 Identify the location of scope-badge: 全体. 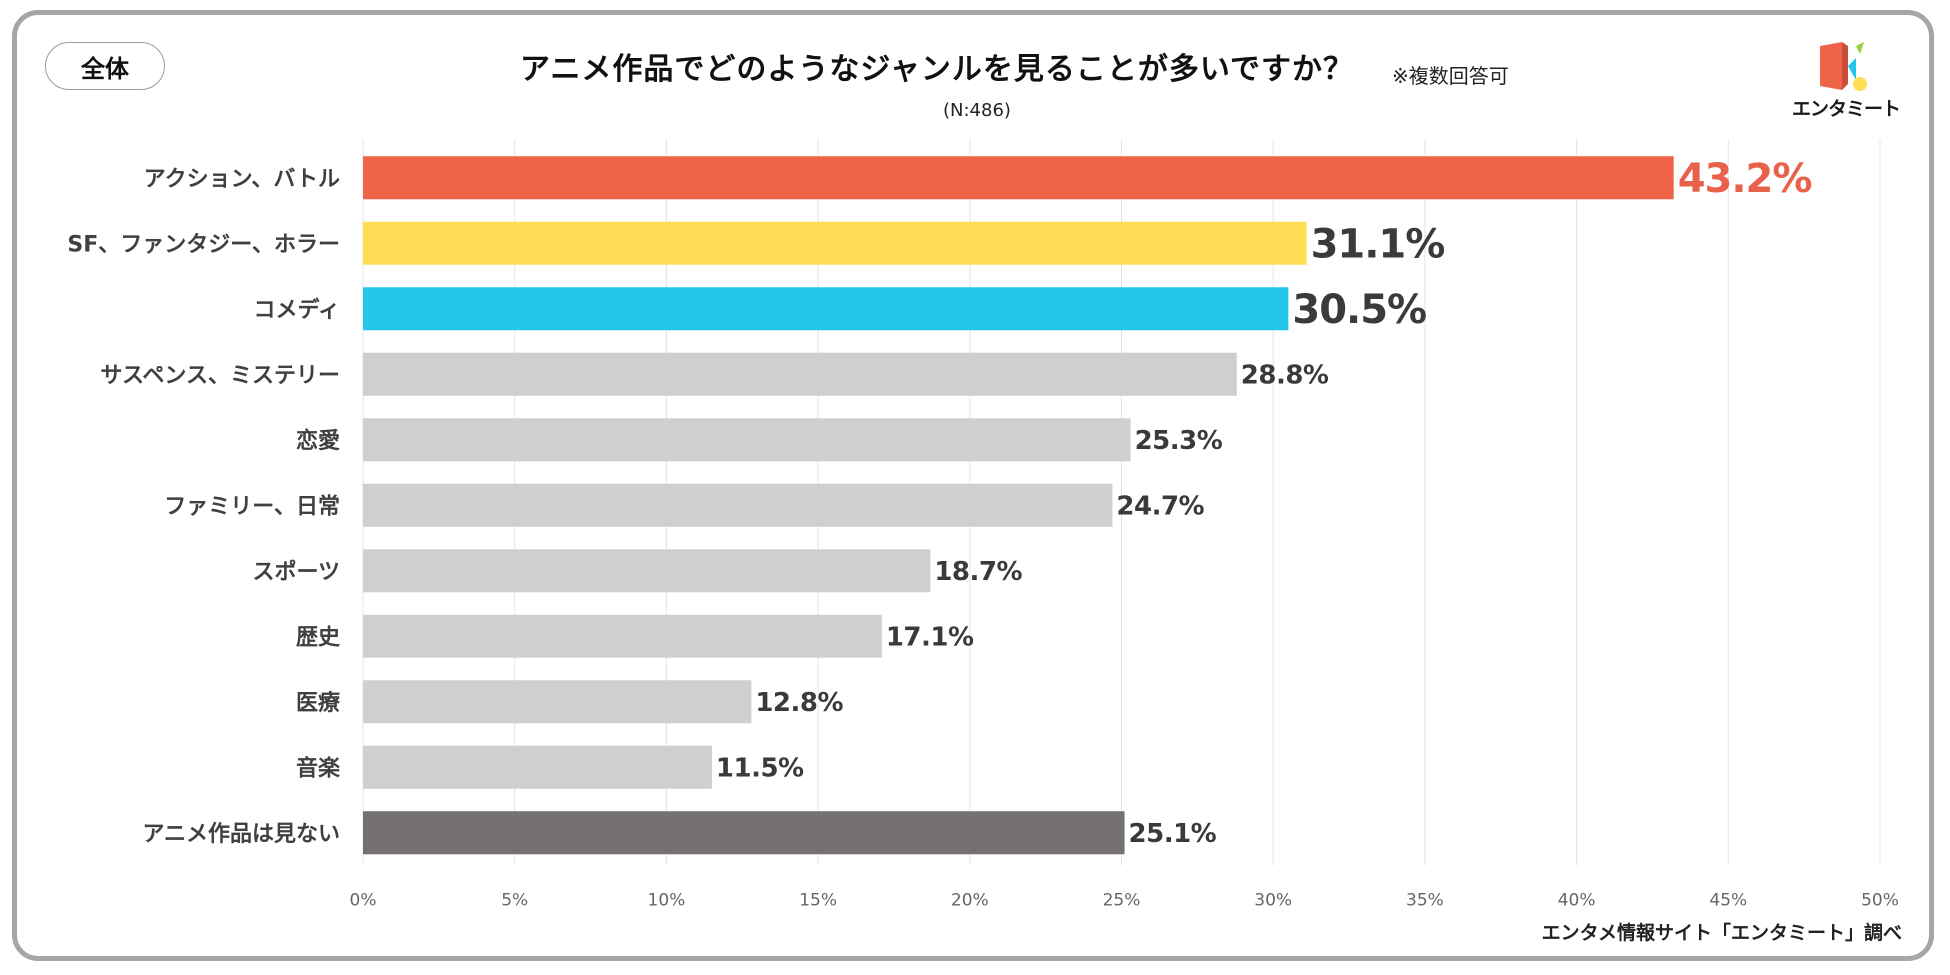
(105, 66).